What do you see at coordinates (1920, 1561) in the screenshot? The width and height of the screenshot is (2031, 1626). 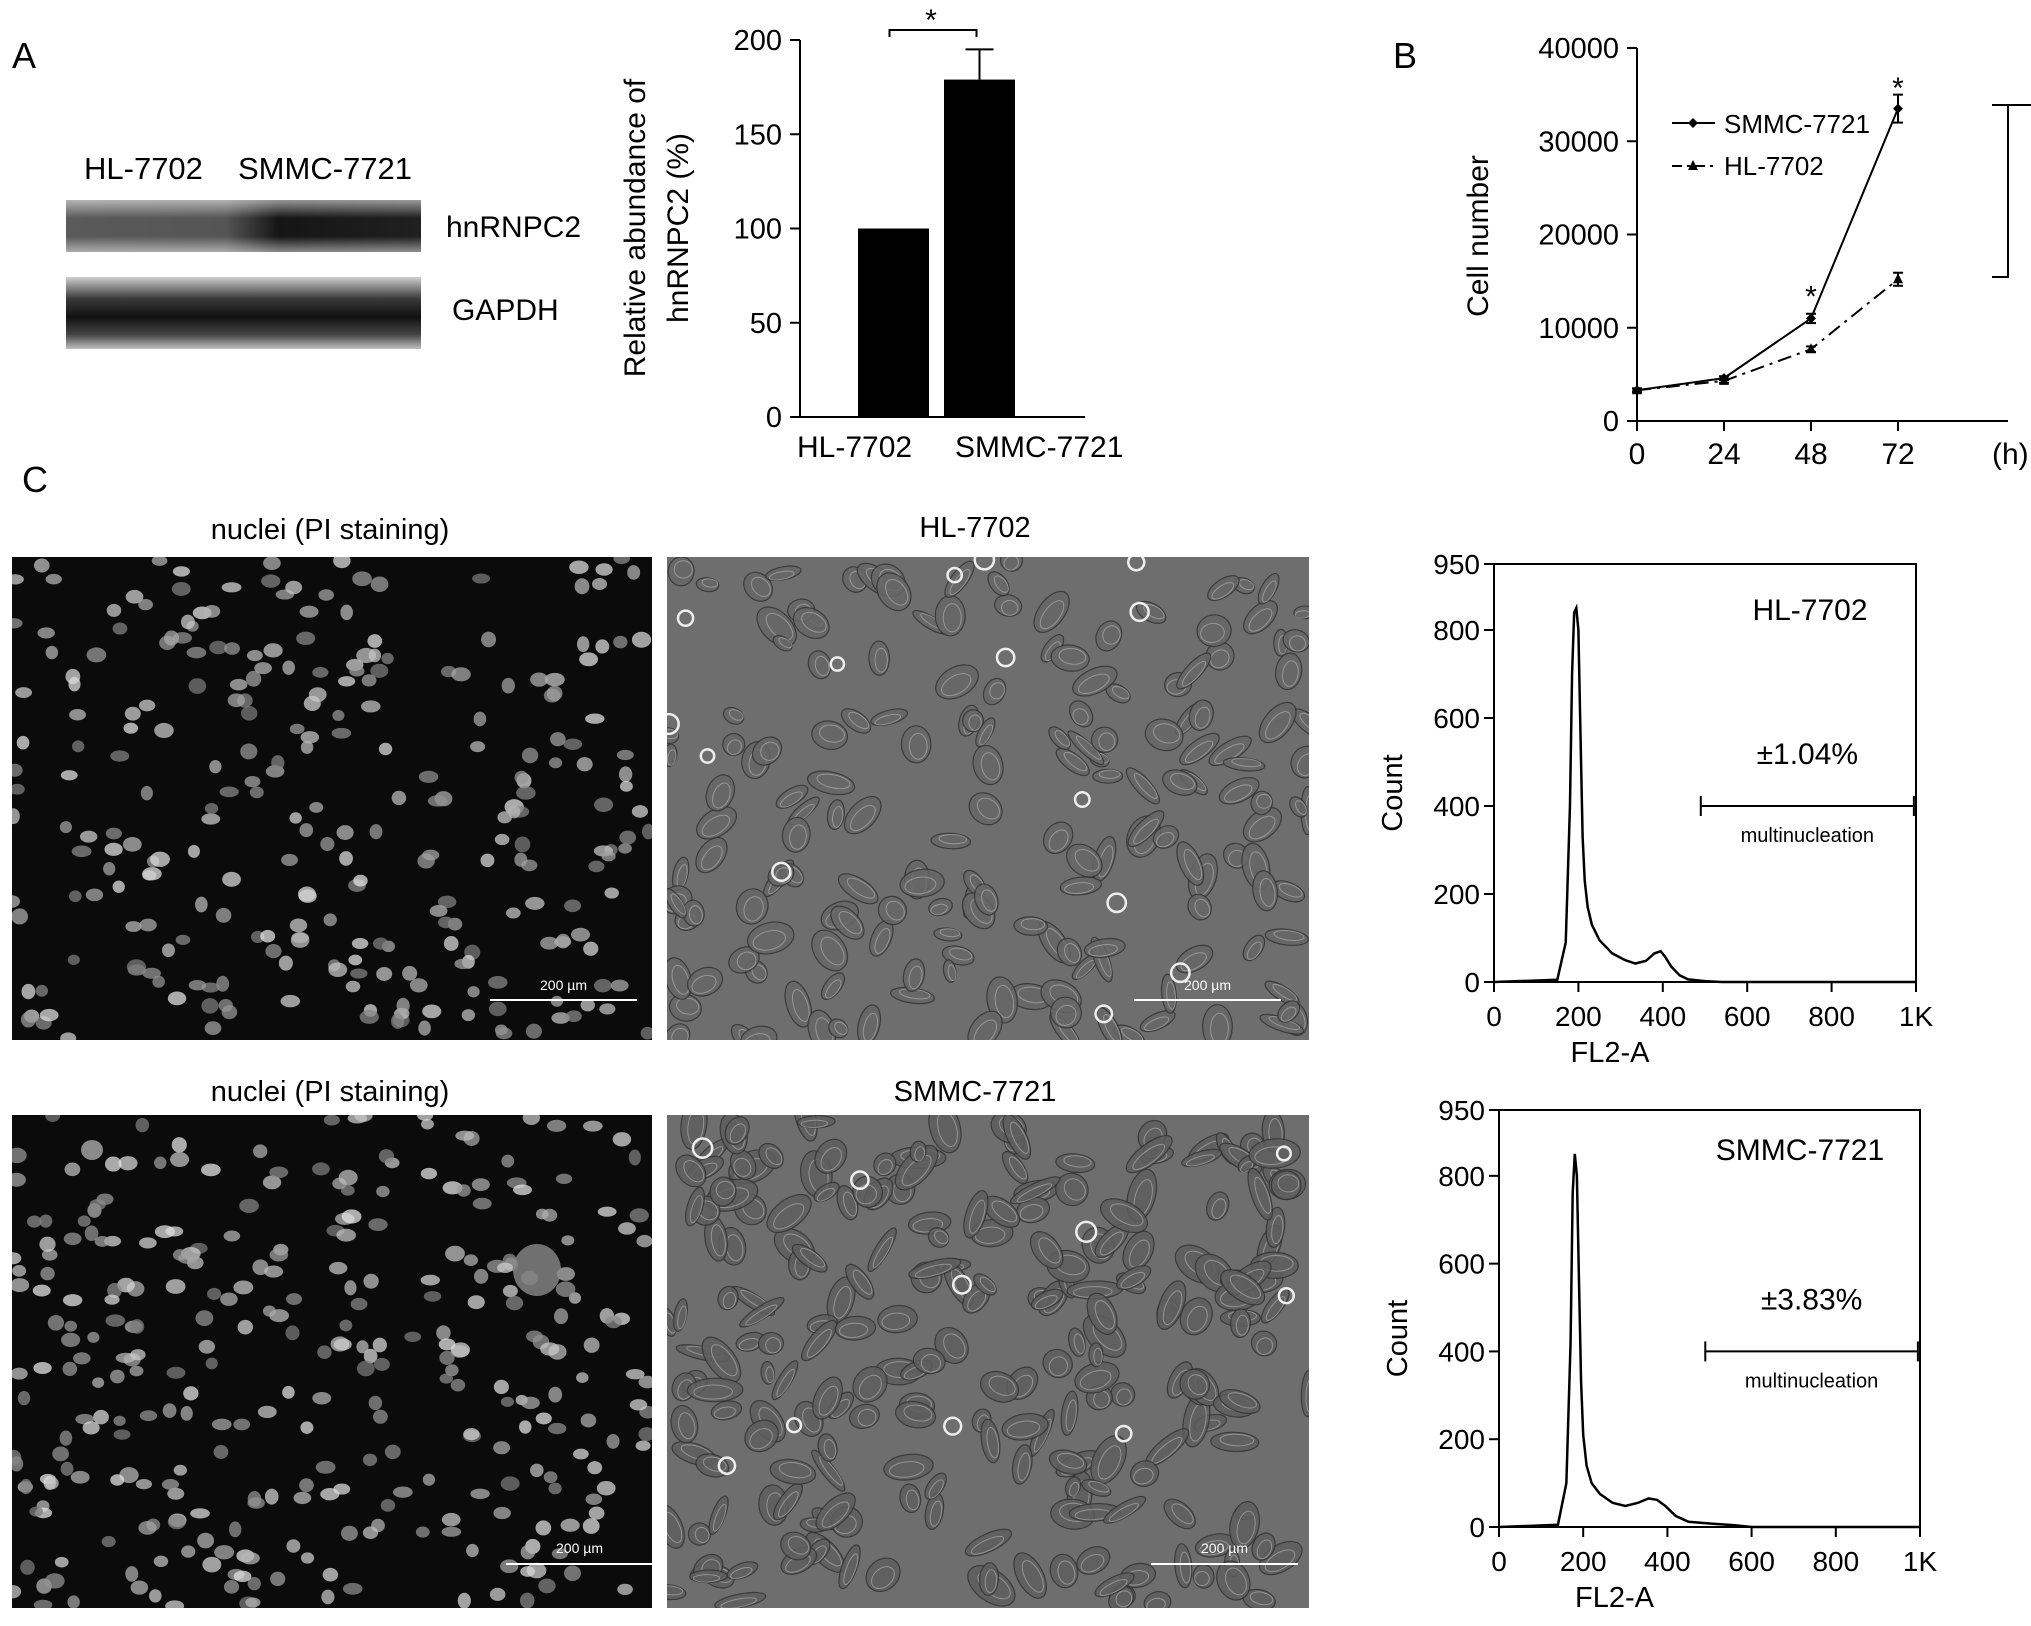 I see `flow-xtick-label: 1K` at bounding box center [1920, 1561].